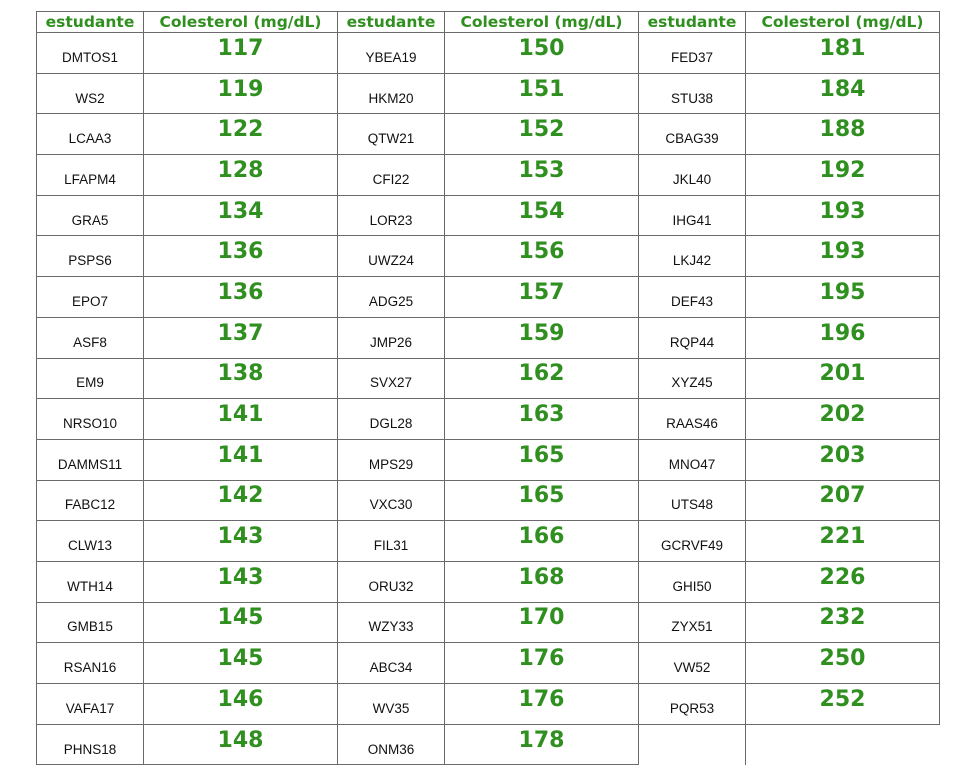 This screenshot has height=765, width=958. Describe the element at coordinates (391, 663) in the screenshot. I see `student-id-cell: ABC34` at that location.